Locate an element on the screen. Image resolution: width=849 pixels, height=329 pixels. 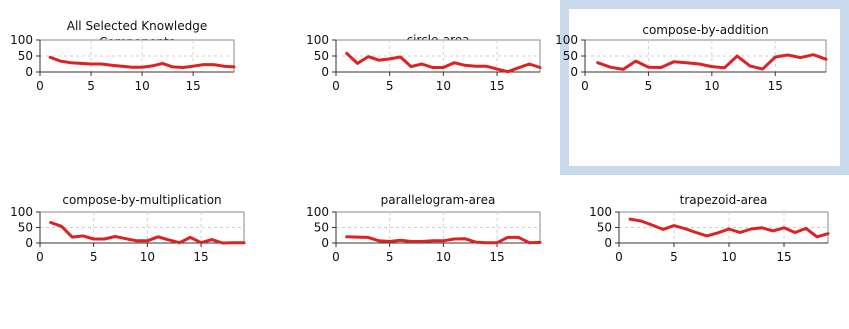
chart-title: trapezoid-area is located at coordinates (724, 200).